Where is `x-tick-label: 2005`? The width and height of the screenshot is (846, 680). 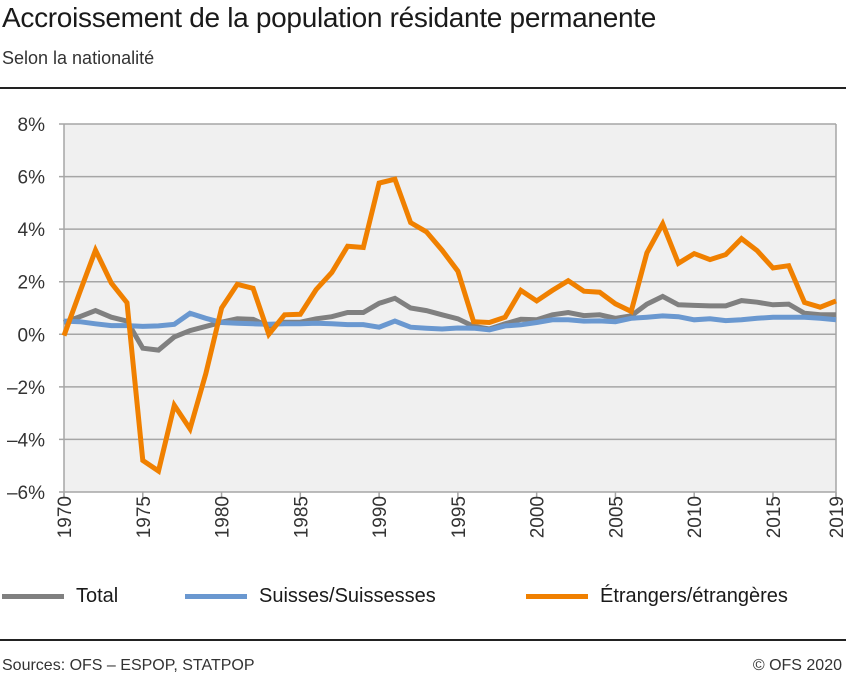 x-tick-label: 2005 is located at coordinates (616, 517).